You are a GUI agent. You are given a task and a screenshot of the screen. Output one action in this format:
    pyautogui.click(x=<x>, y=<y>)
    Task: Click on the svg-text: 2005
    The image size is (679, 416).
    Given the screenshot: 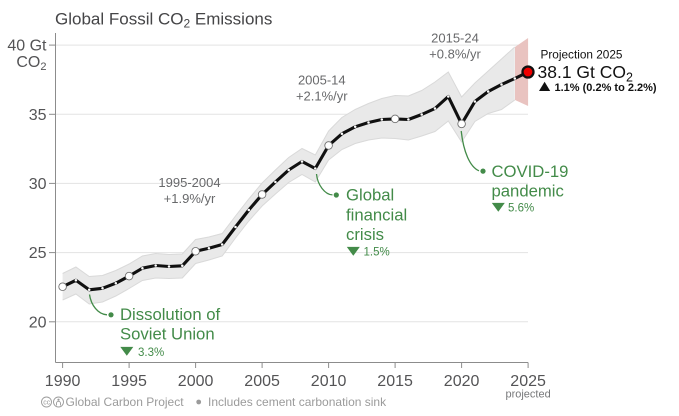 What is the action you would take?
    pyautogui.click(x=262, y=381)
    